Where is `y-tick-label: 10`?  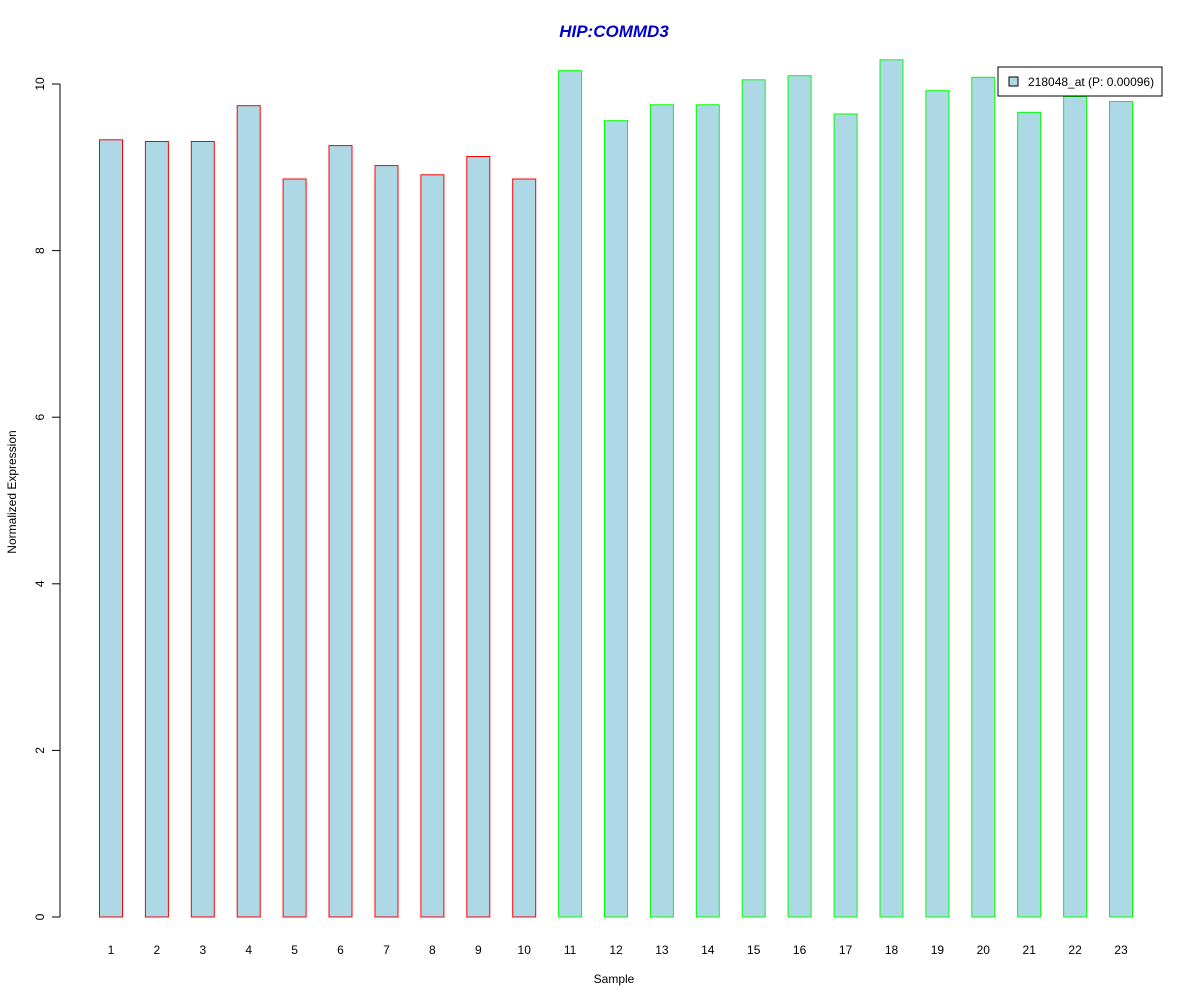 y-tick-label: 10 is located at coordinates (40, 84).